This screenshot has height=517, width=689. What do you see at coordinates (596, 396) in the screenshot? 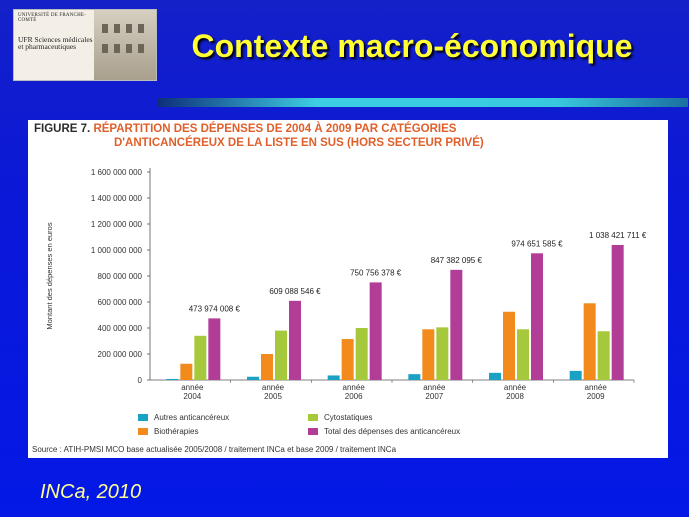
I see `x-tick-label-line2: 2009` at bounding box center [596, 396].